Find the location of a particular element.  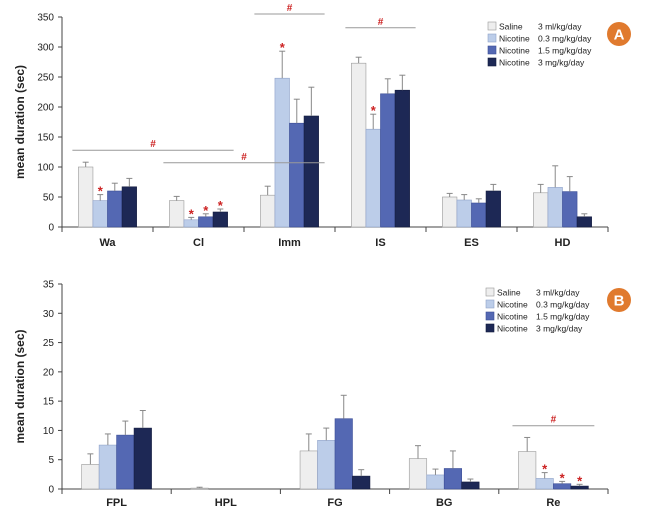

y-tick-label: 100 is located at coordinates (45, 168).